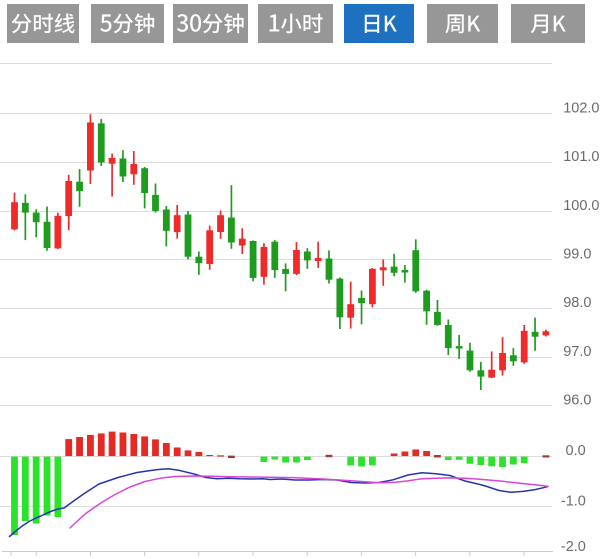  I want to click on svg-text: 97.0, so click(577, 352).